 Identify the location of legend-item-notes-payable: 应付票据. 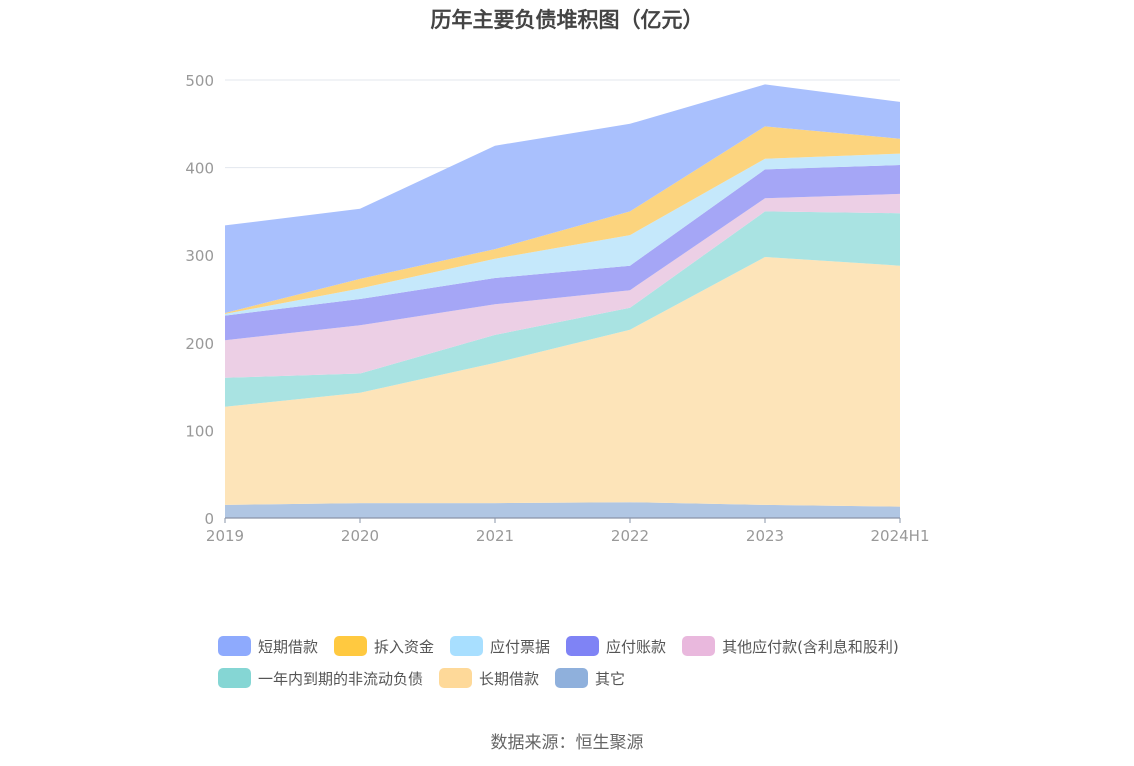
(500, 646).